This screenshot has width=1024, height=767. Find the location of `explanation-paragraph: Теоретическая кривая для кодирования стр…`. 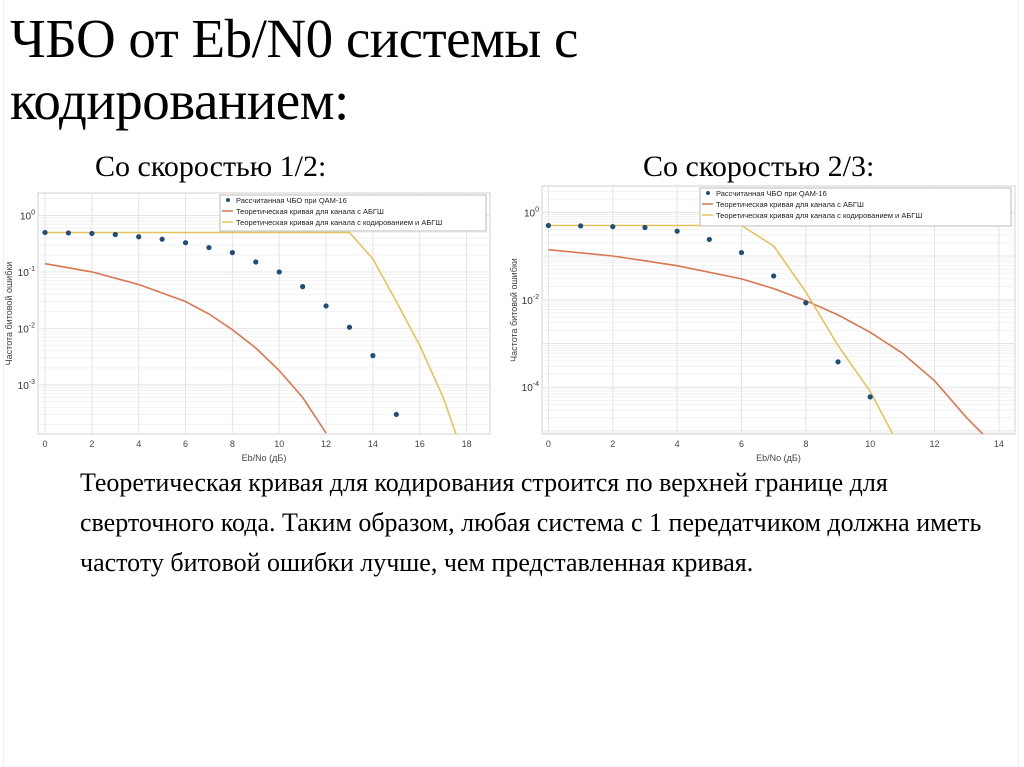

explanation-paragraph: Теоретическая кривая для кодирования стр… is located at coordinates (531, 522).